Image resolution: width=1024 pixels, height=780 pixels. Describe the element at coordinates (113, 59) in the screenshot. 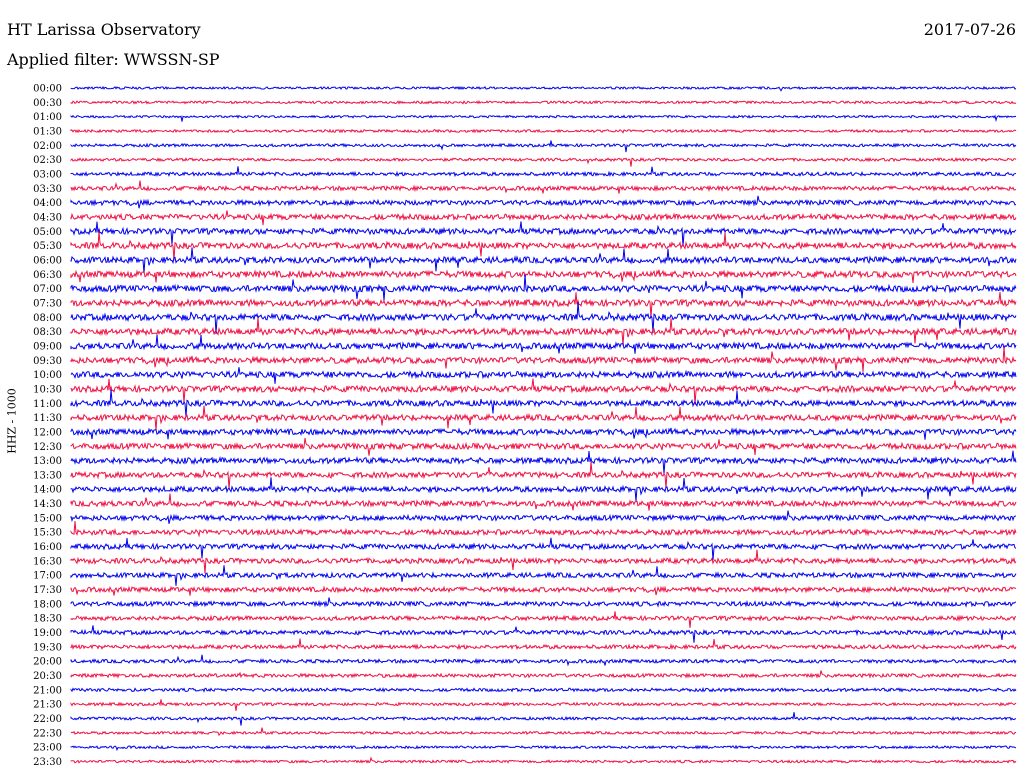

I see `filter-label: Applied filter: WWSSN-SP` at that location.